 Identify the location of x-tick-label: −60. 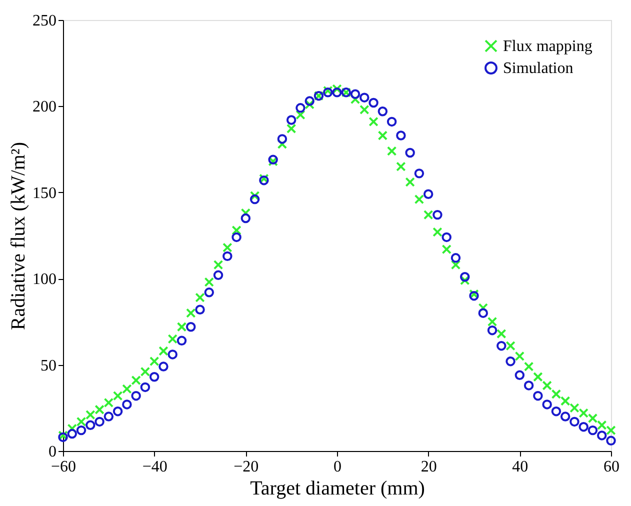
(63, 467).